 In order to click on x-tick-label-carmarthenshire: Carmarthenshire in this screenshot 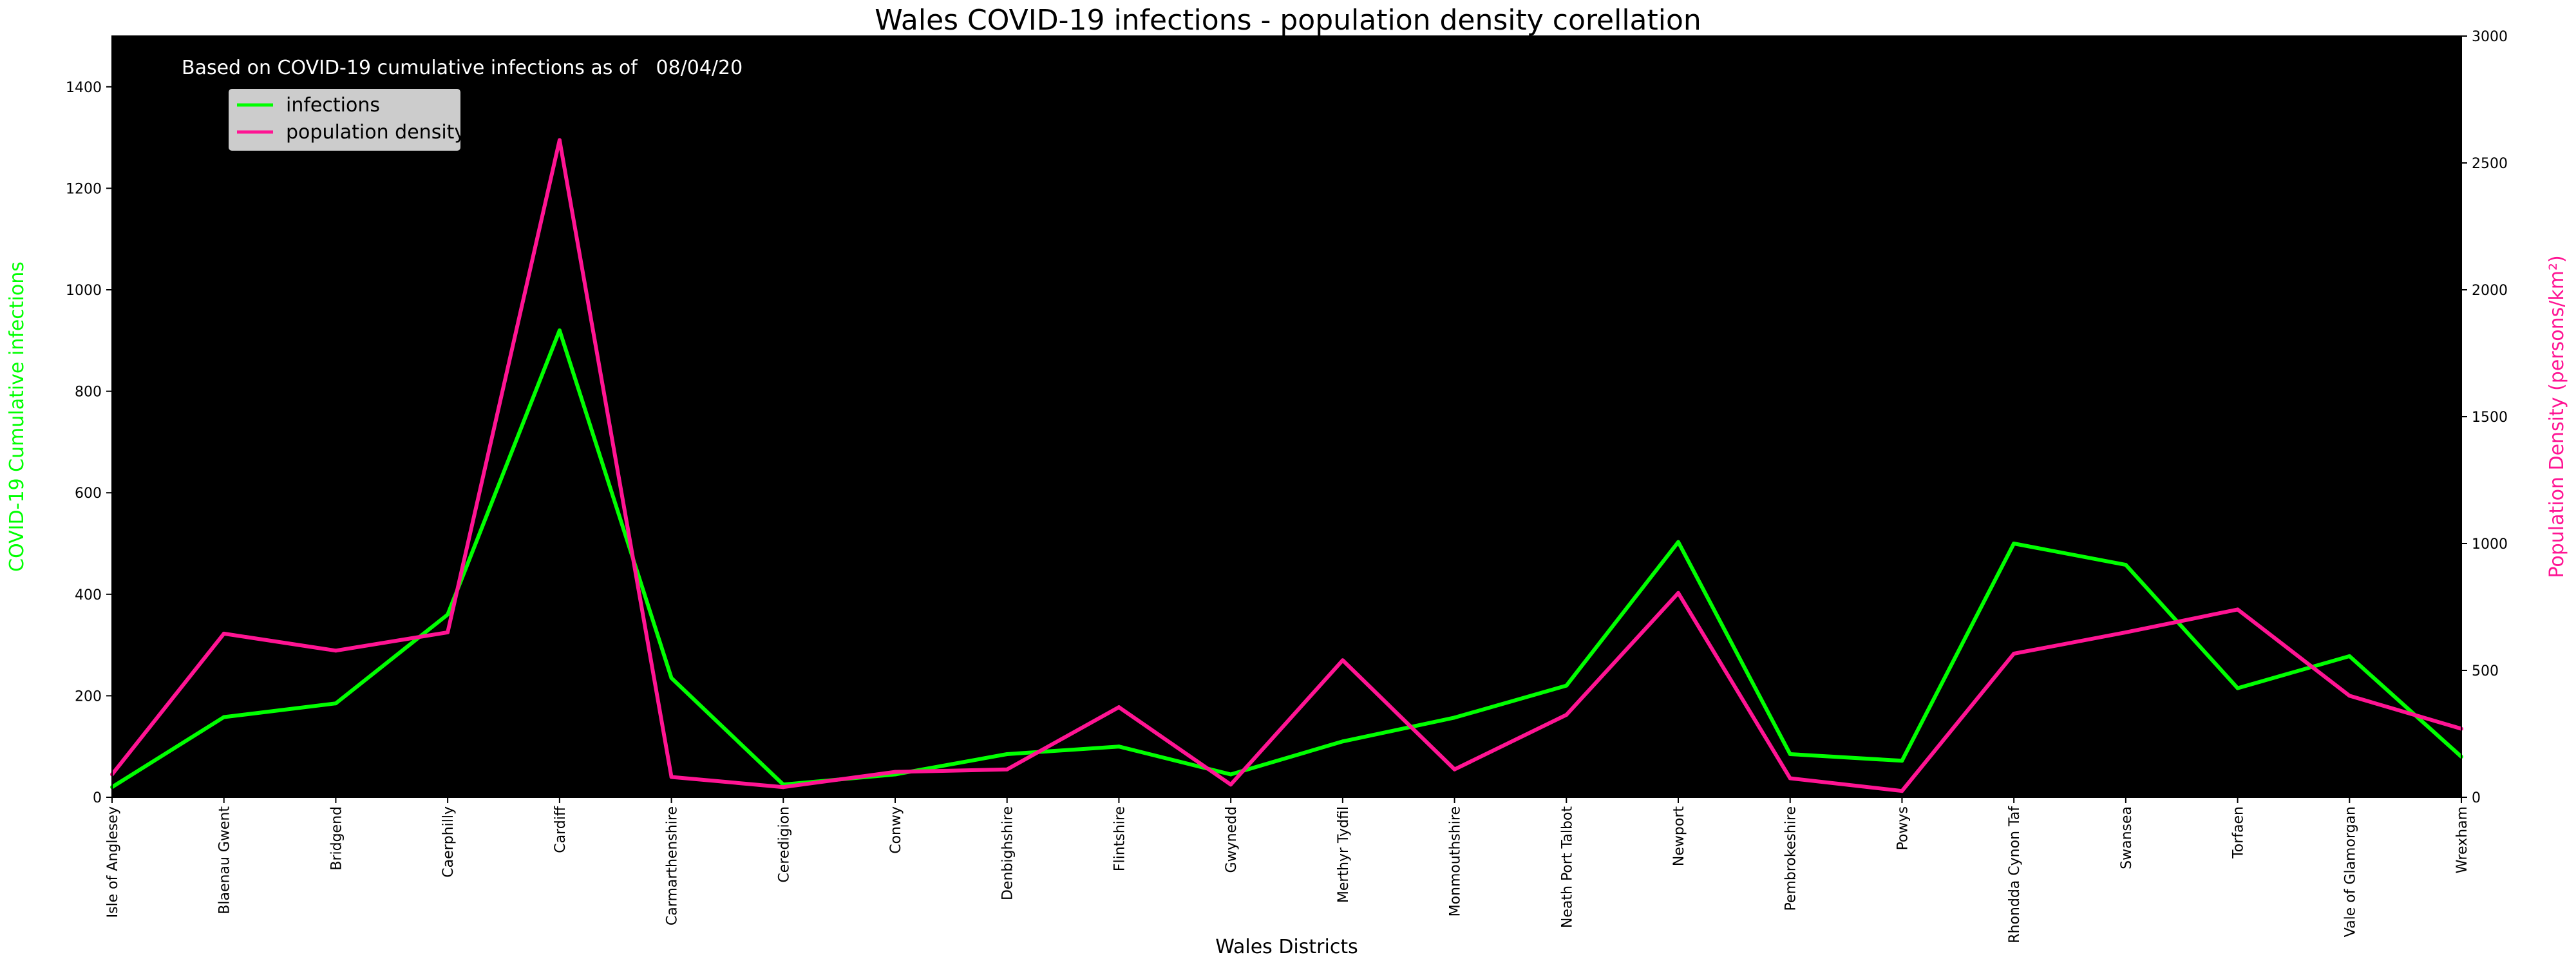, I will do `click(673, 866)`.